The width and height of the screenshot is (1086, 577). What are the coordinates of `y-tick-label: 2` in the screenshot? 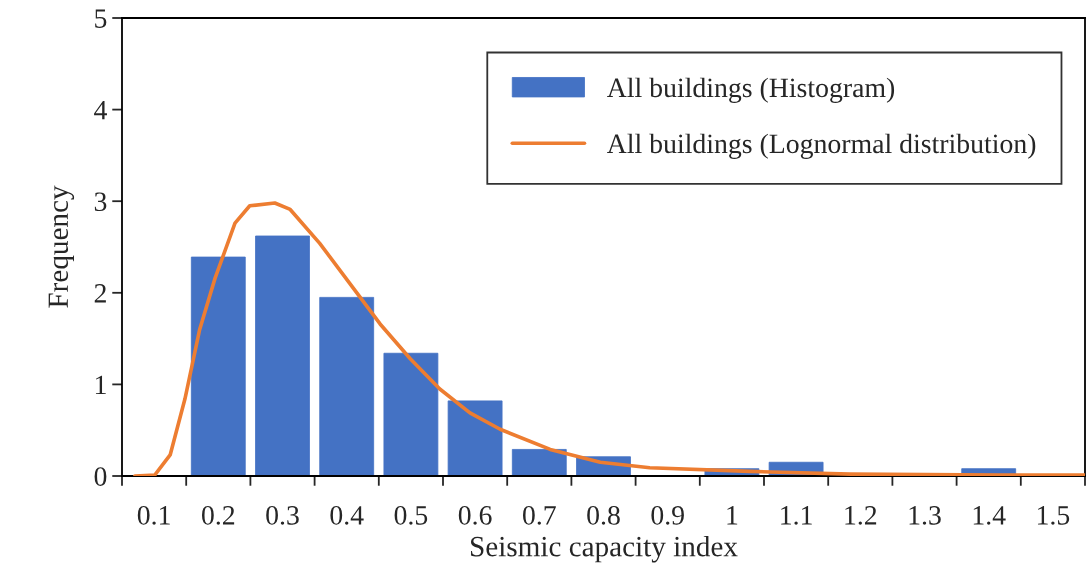 It's located at (100, 293).